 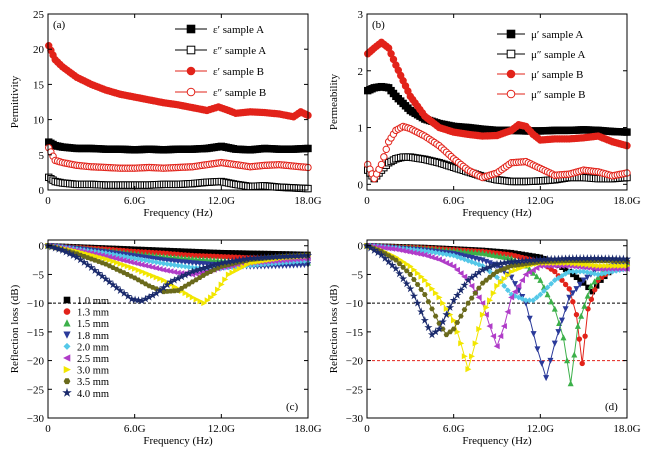 What do you see at coordinates (93, 347) in the screenshot?
I see `legend-label: 2.0 mm` at bounding box center [93, 347].